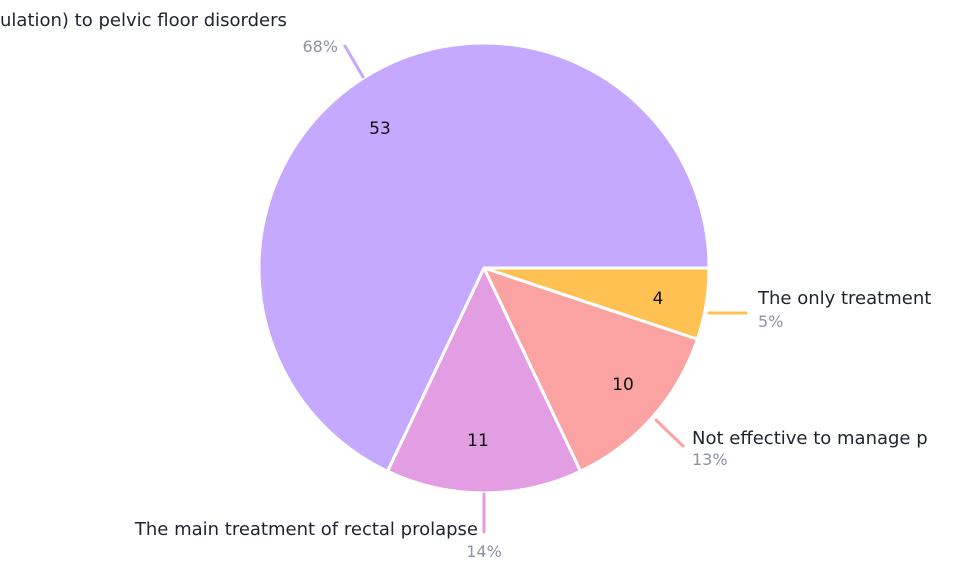 This screenshot has width=968, height=566. I want to click on slice-label-0: ulation) to pelvic floor disorders, so click(143, 20).